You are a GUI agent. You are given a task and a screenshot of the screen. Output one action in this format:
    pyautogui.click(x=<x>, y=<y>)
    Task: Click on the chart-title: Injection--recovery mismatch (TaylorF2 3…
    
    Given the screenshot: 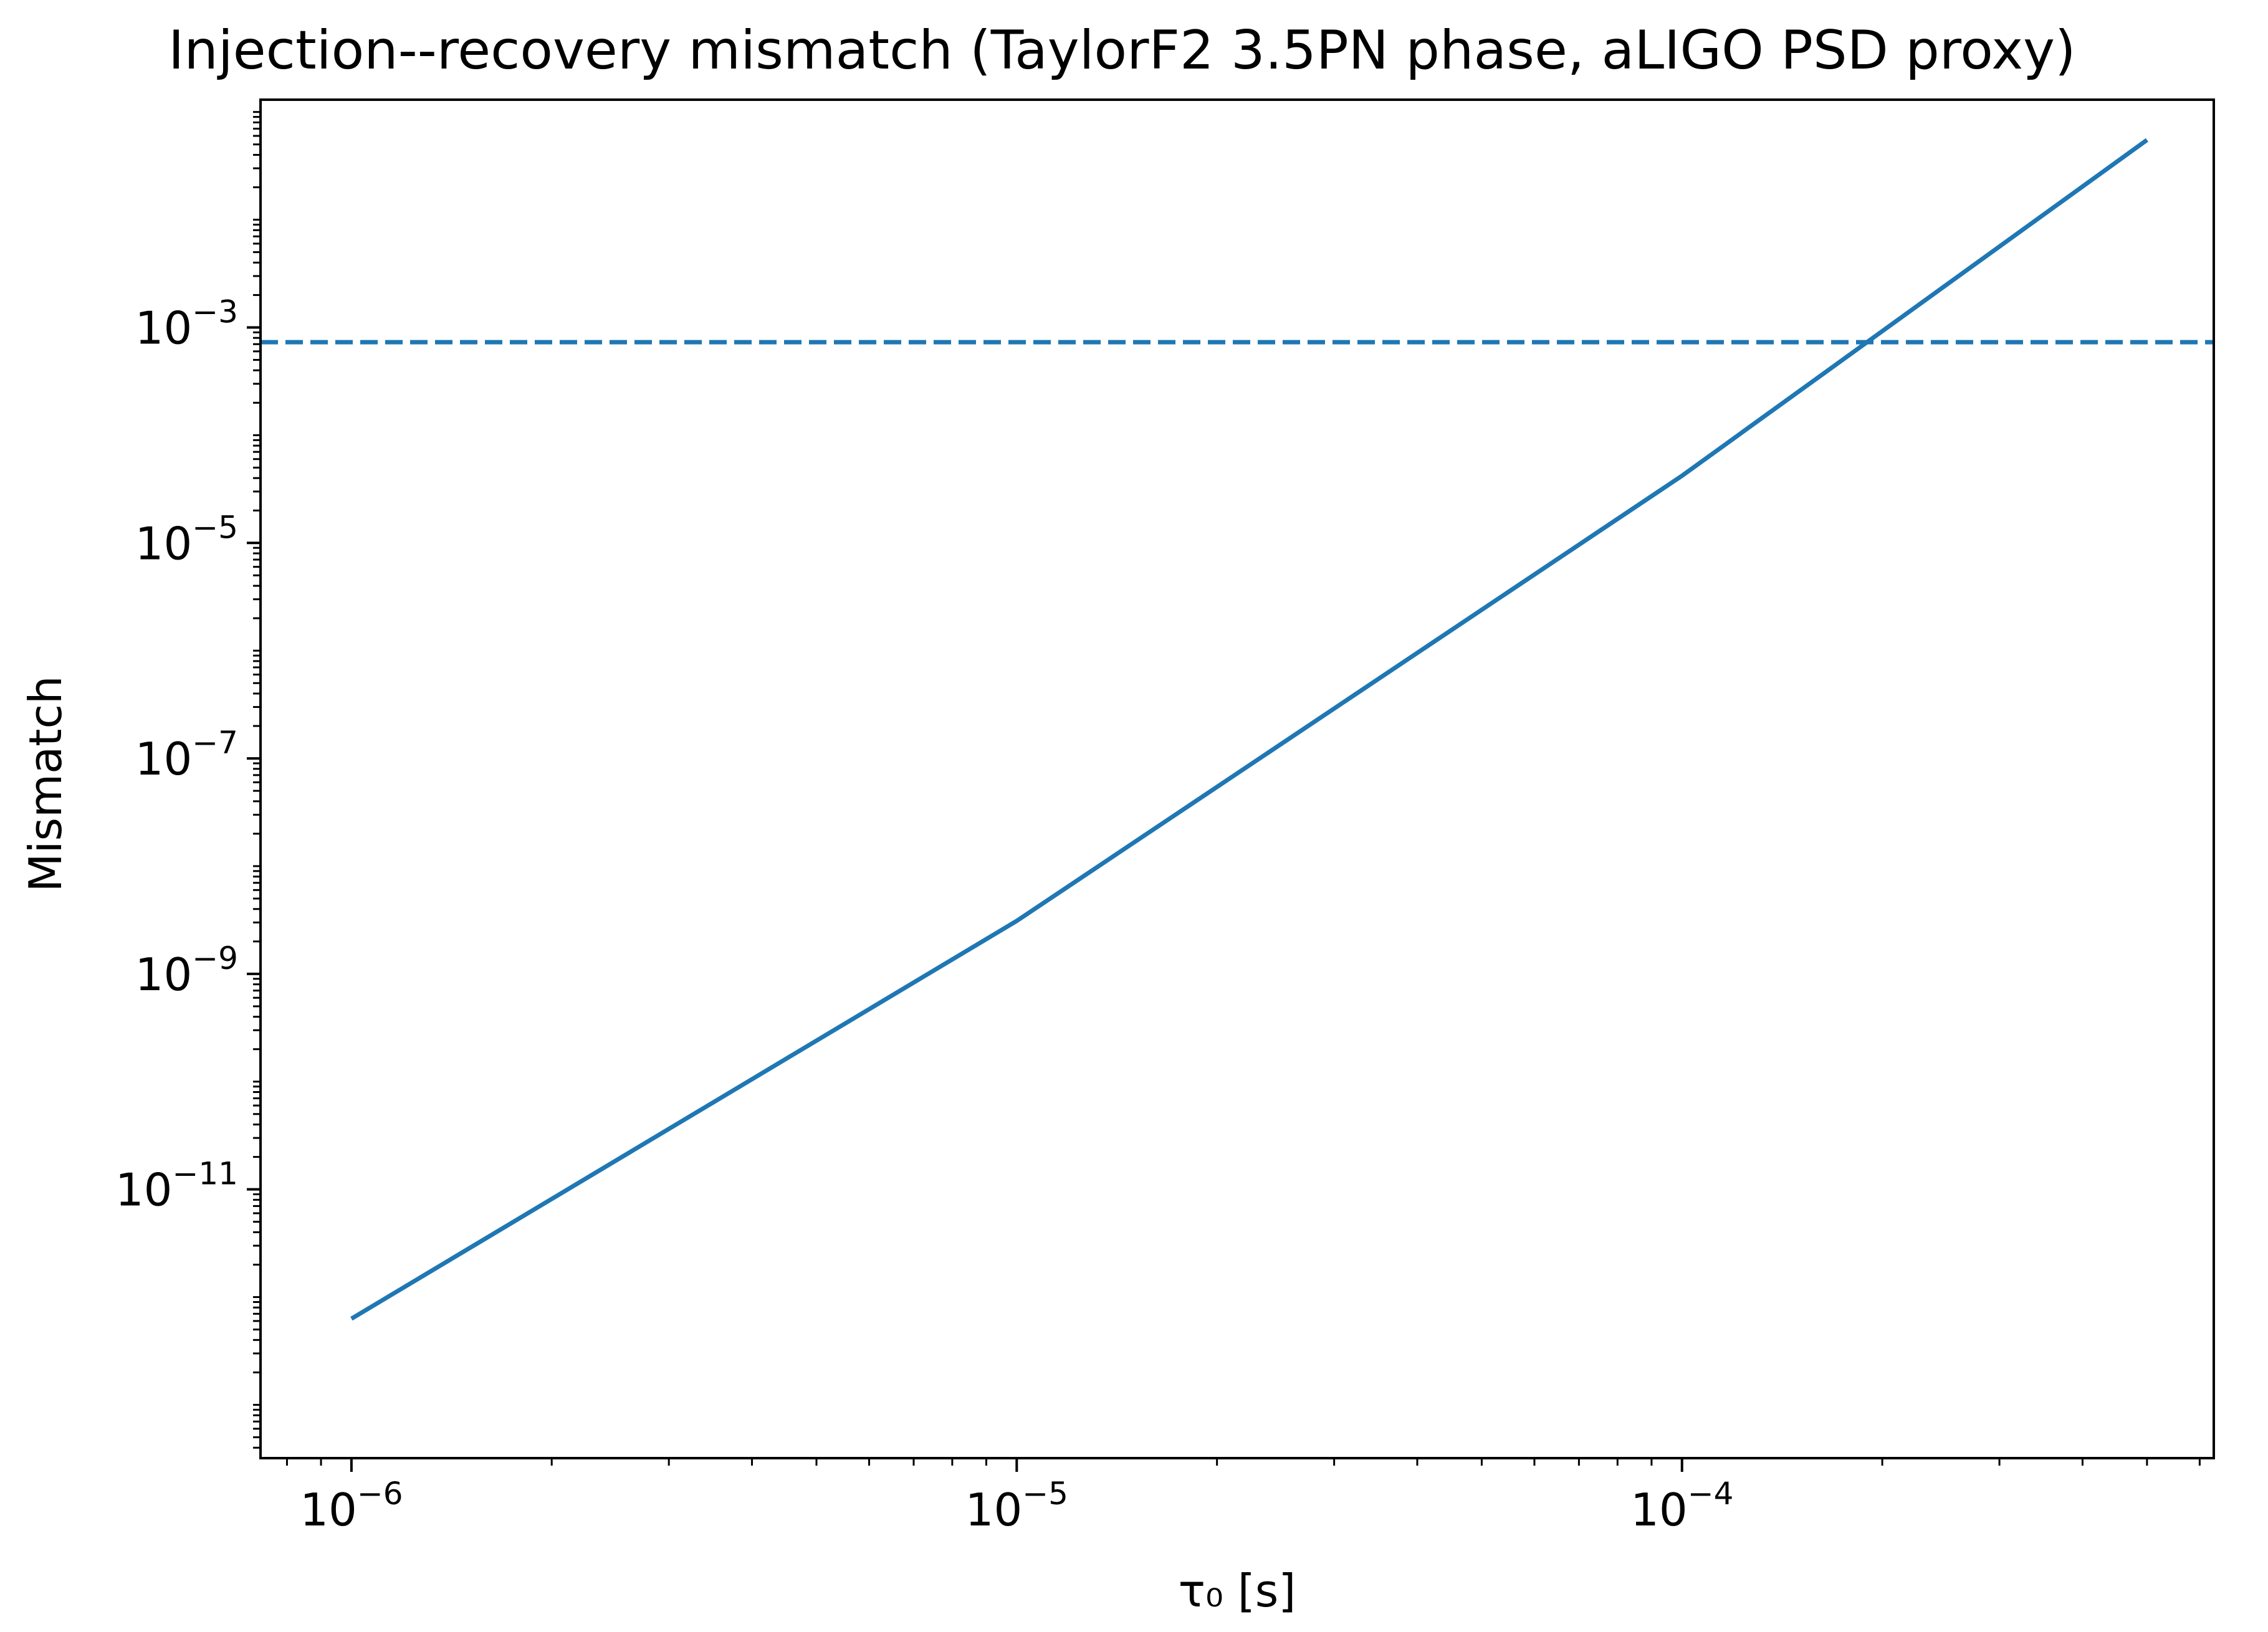 What is the action you would take?
    pyautogui.click(x=1122, y=51)
    